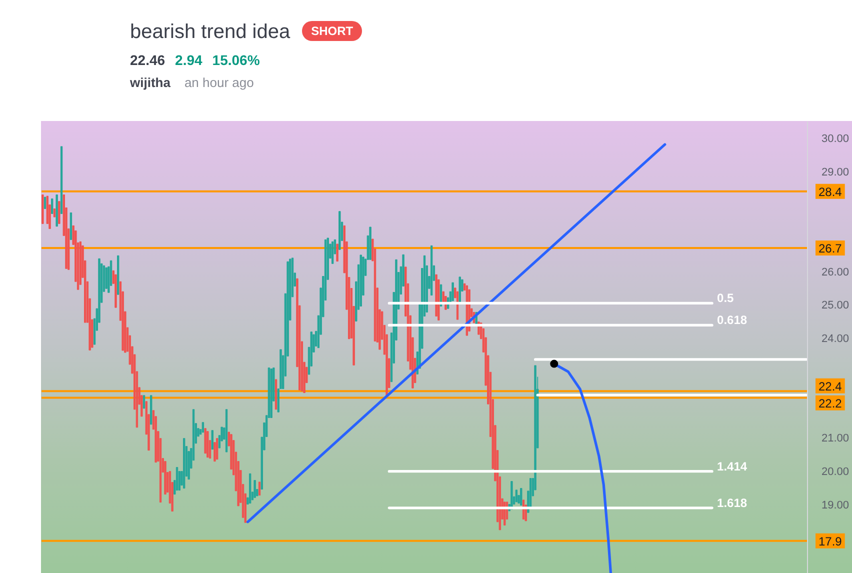  I want to click on y-tick-label: 24.00, so click(836, 338).